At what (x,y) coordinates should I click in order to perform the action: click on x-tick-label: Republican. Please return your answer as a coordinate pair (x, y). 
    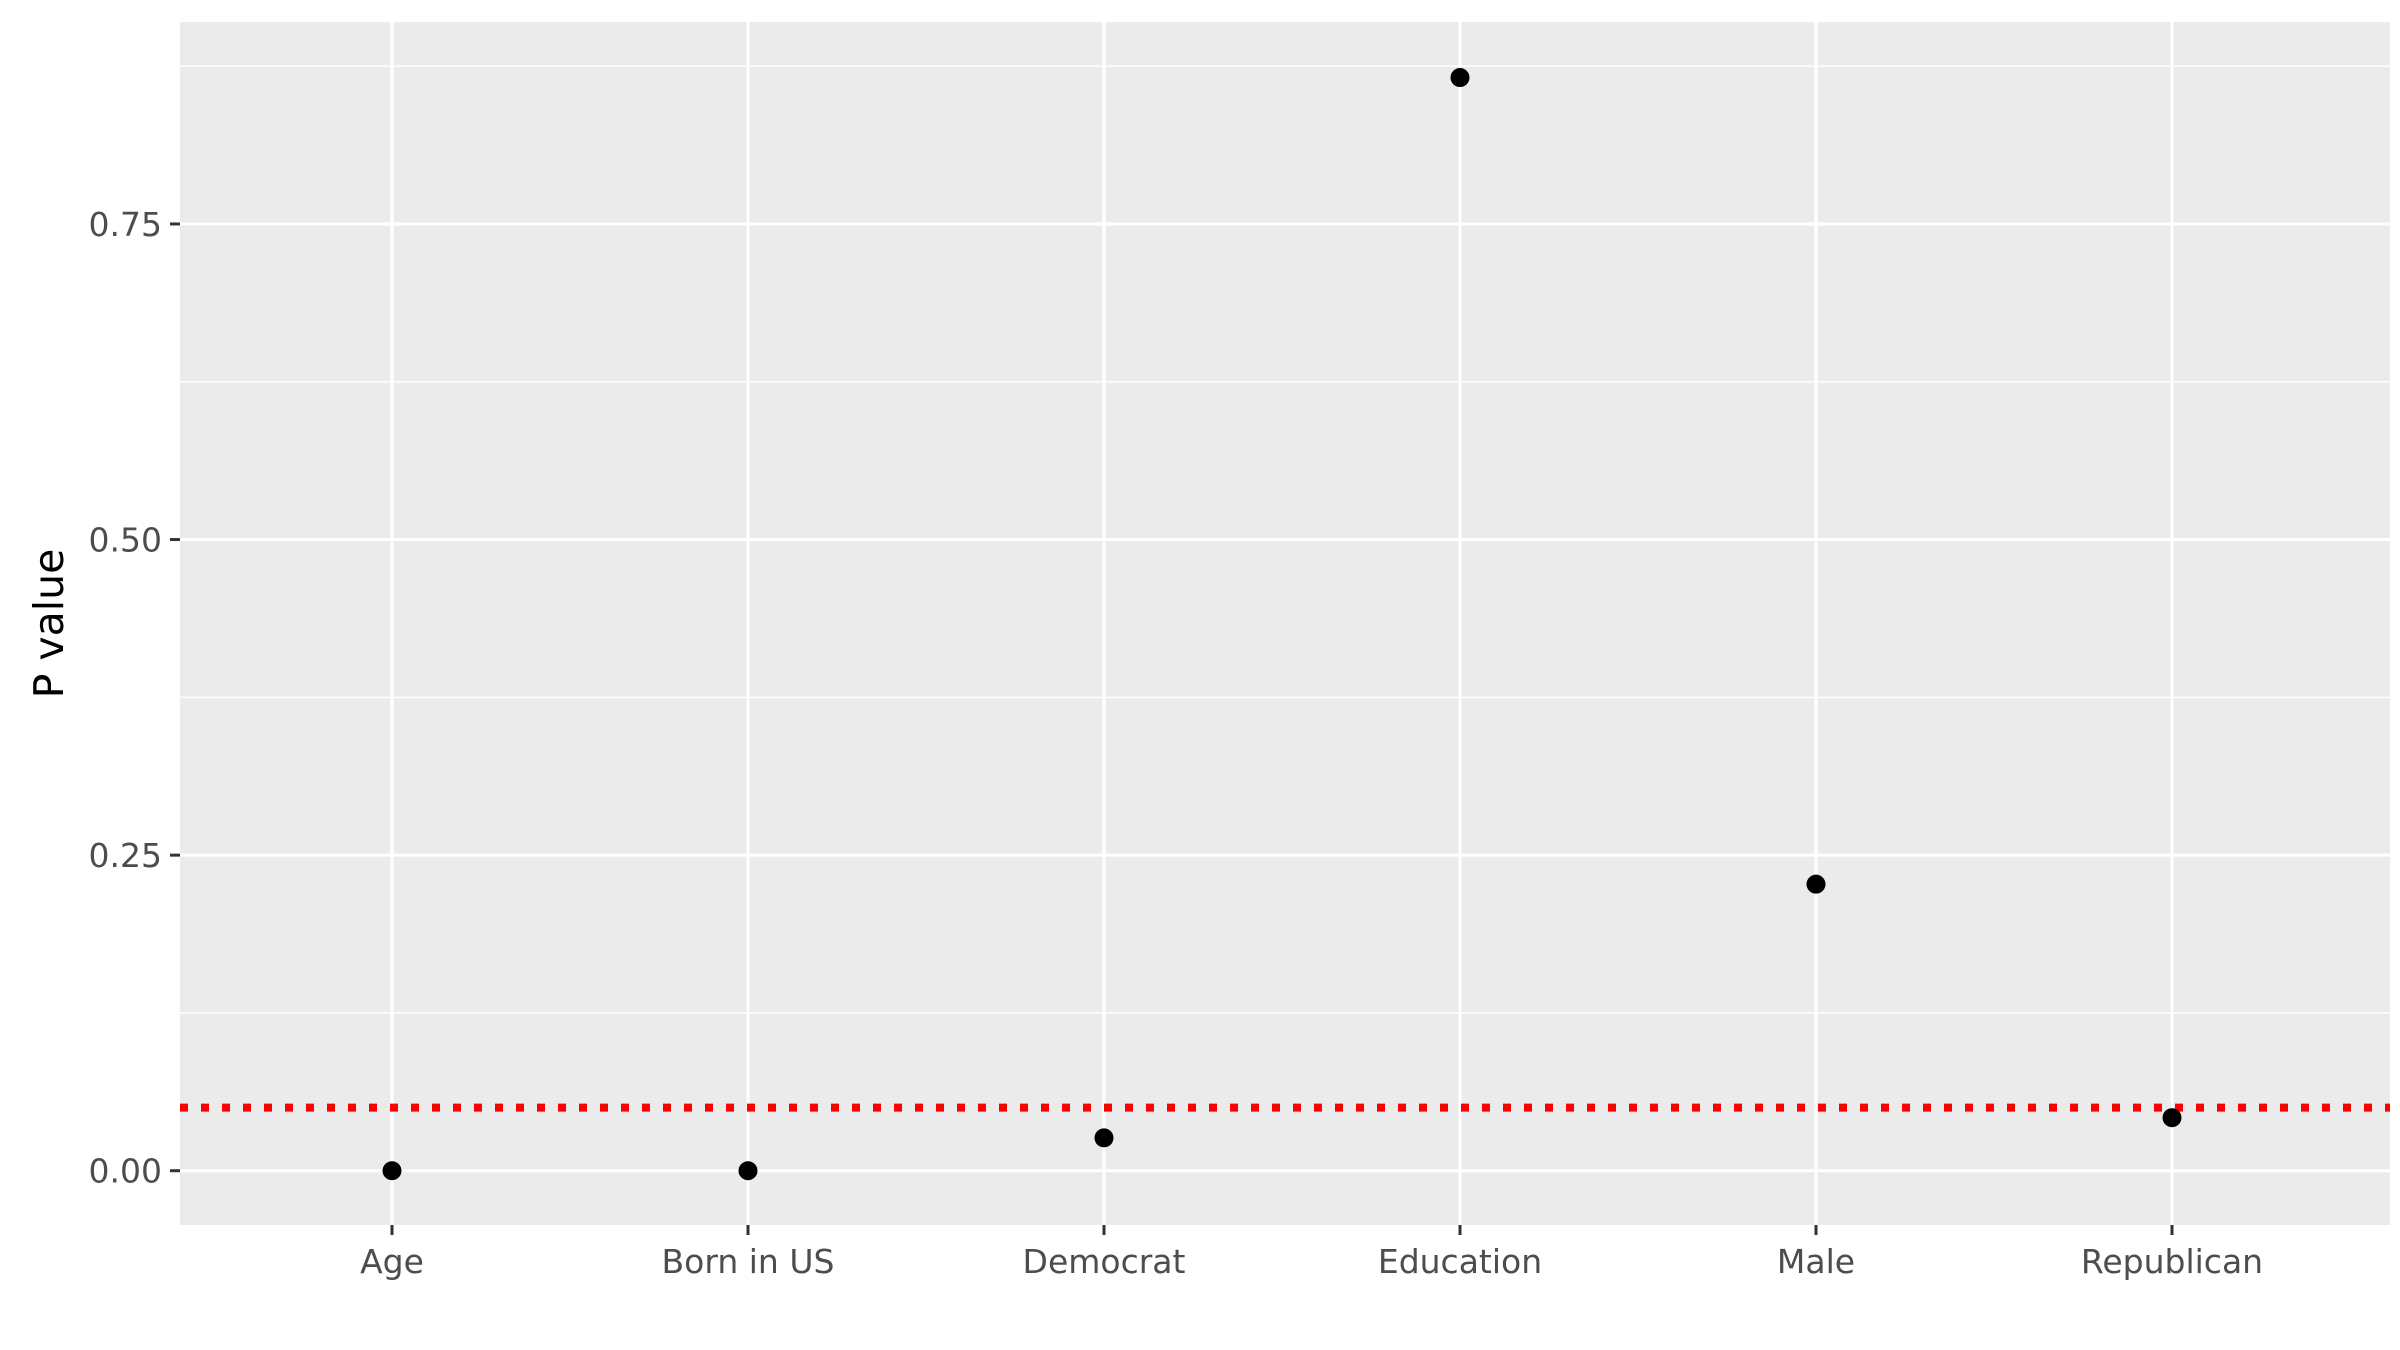
    Looking at the image, I should click on (2172, 1261).